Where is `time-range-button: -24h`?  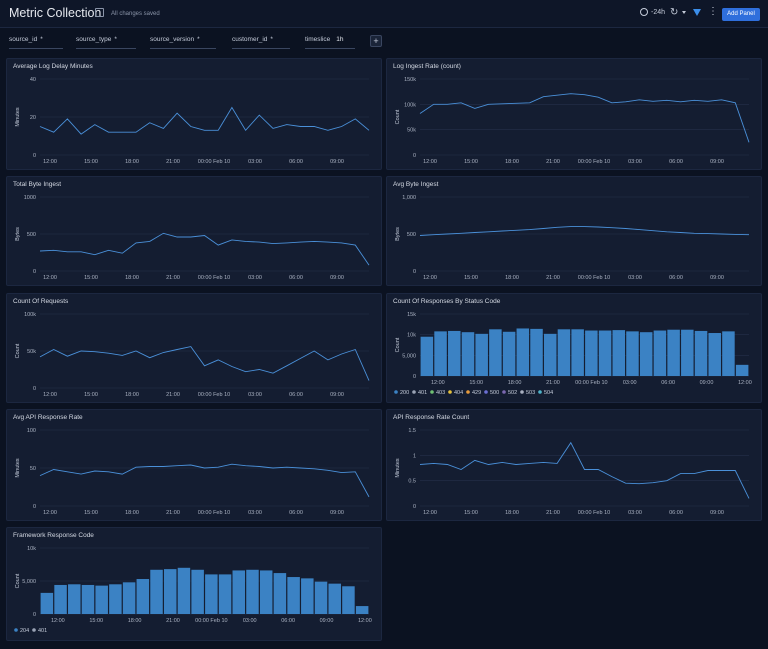 time-range-button: -24h is located at coordinates (652, 12).